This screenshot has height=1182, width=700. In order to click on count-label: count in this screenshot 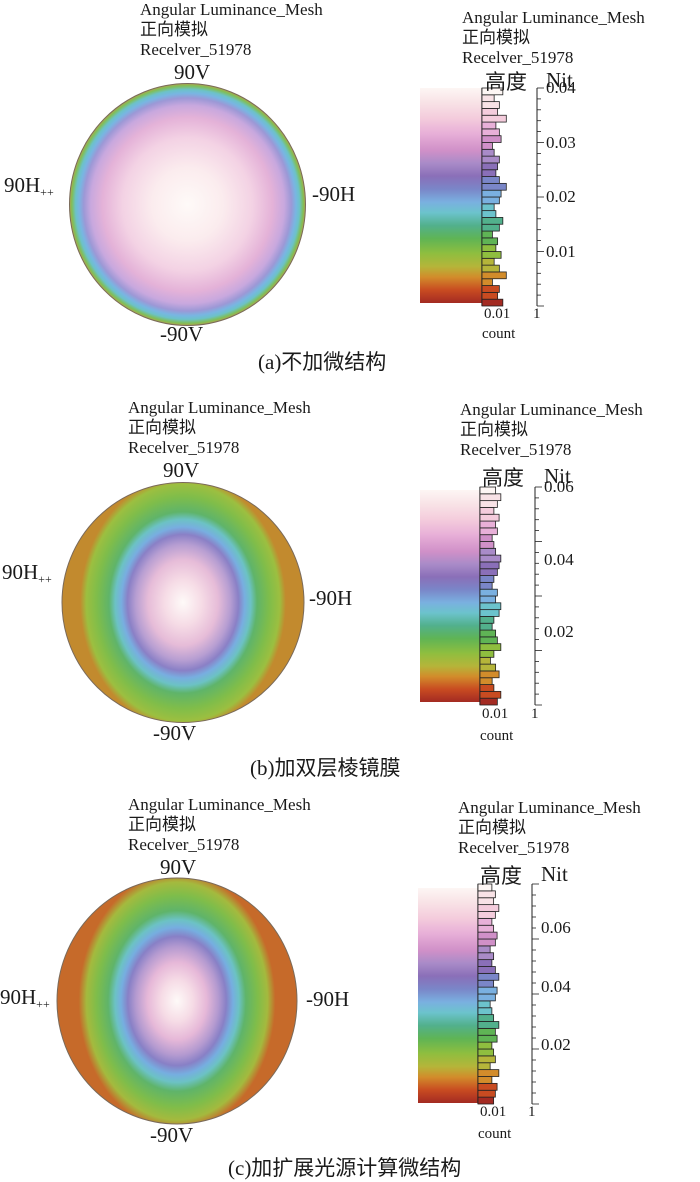, I will do `click(499, 334)`.